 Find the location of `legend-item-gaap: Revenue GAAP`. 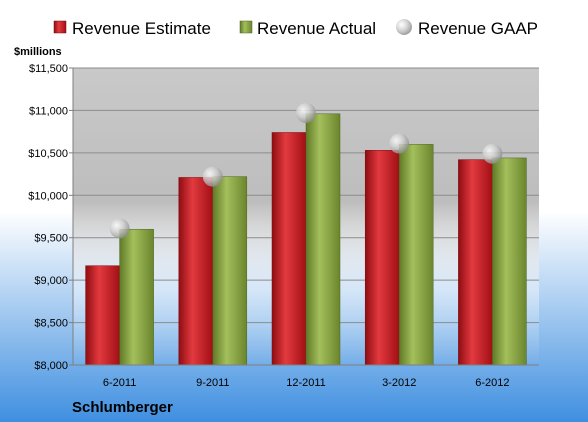

legend-item-gaap: Revenue GAAP is located at coordinates (467, 28).